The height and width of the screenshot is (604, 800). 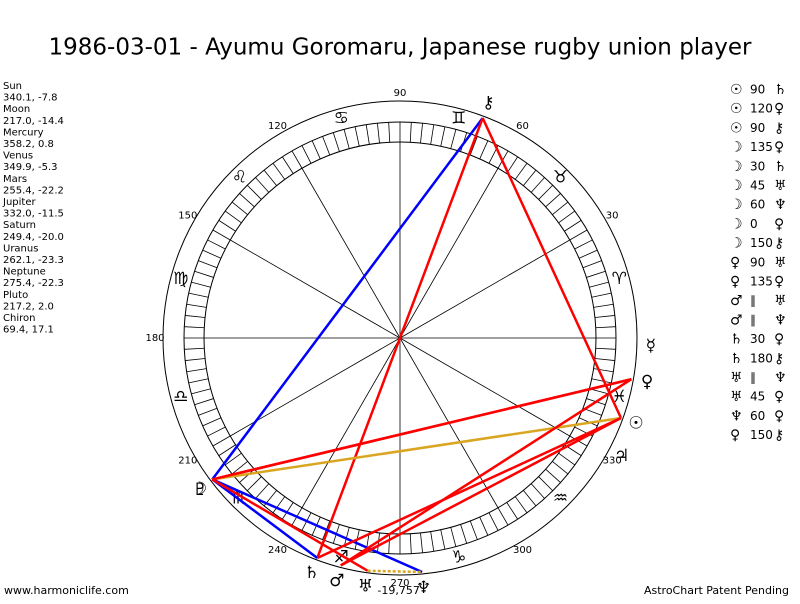 I want to click on planet-glyph: ♀, so click(x=647, y=382).